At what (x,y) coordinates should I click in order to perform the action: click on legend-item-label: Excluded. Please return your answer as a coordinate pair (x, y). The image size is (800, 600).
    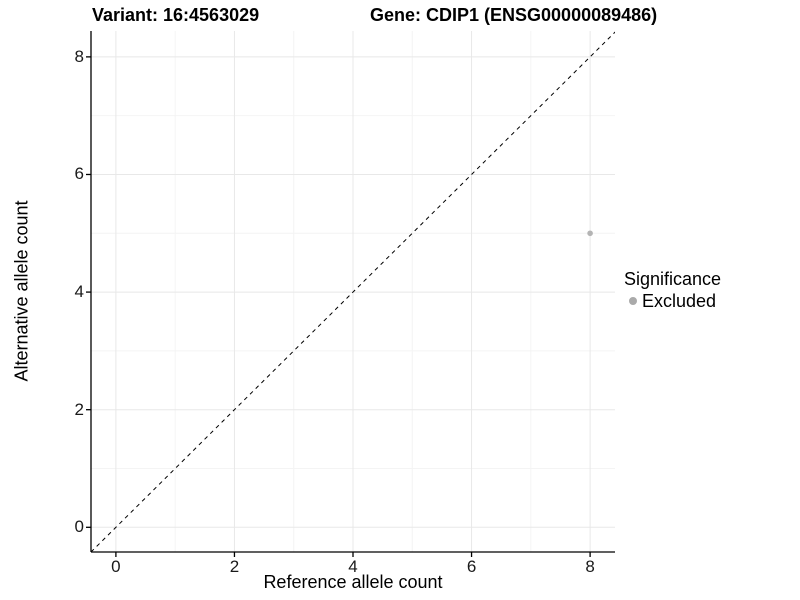
    Looking at the image, I should click on (679, 301).